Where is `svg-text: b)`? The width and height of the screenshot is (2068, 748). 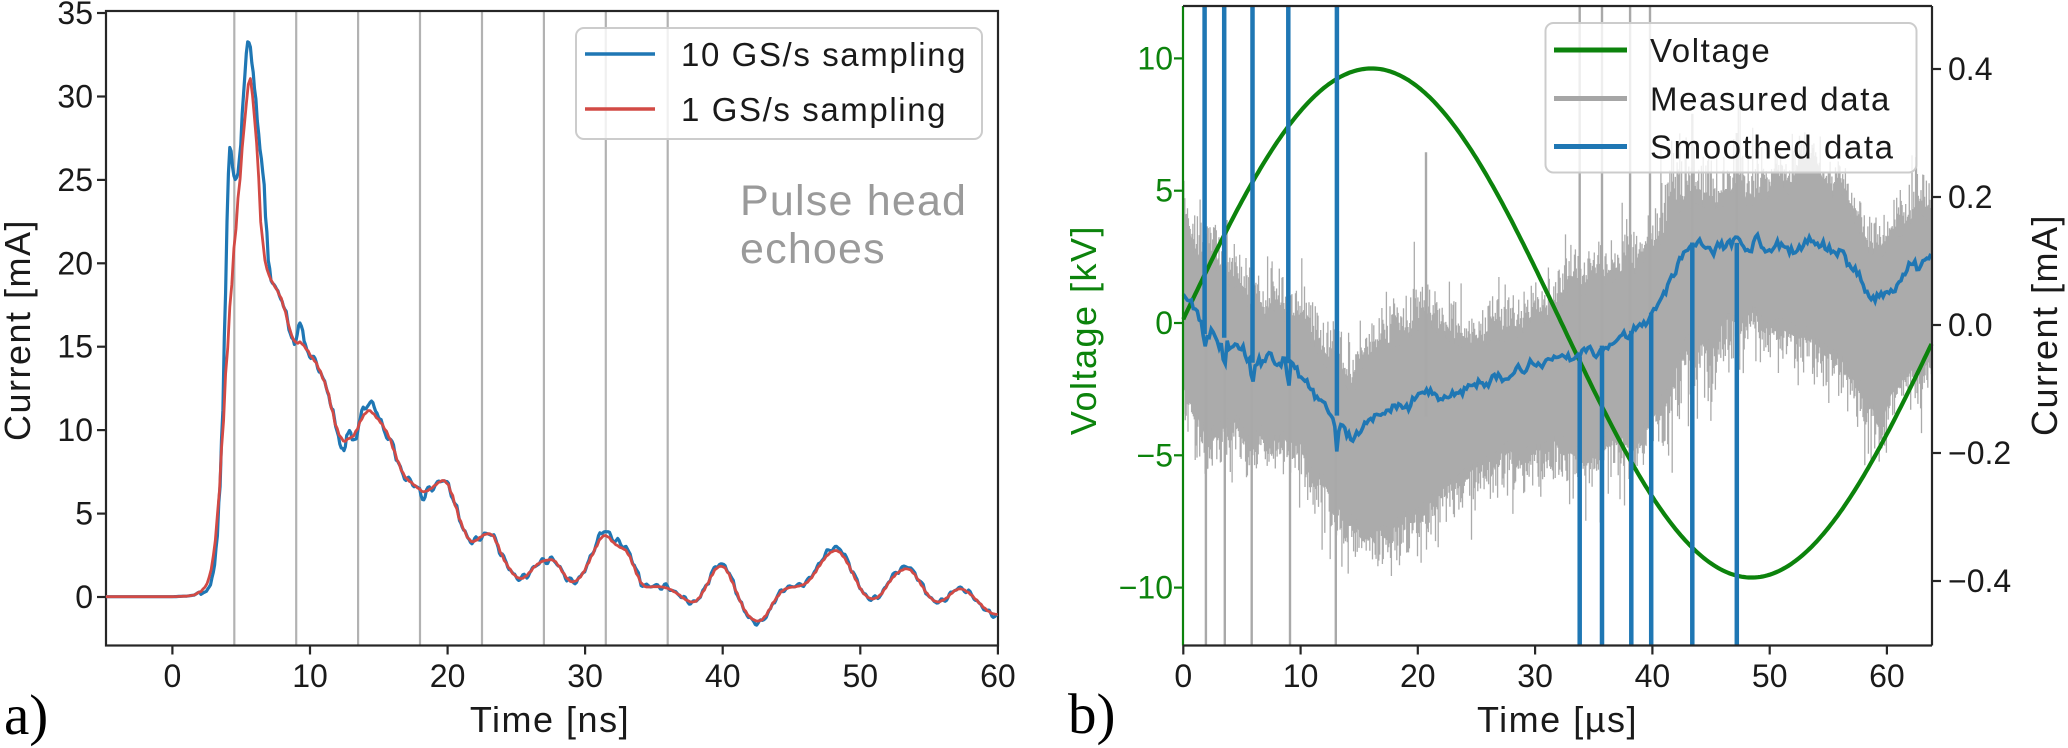 svg-text: b) is located at coordinates (1091, 714).